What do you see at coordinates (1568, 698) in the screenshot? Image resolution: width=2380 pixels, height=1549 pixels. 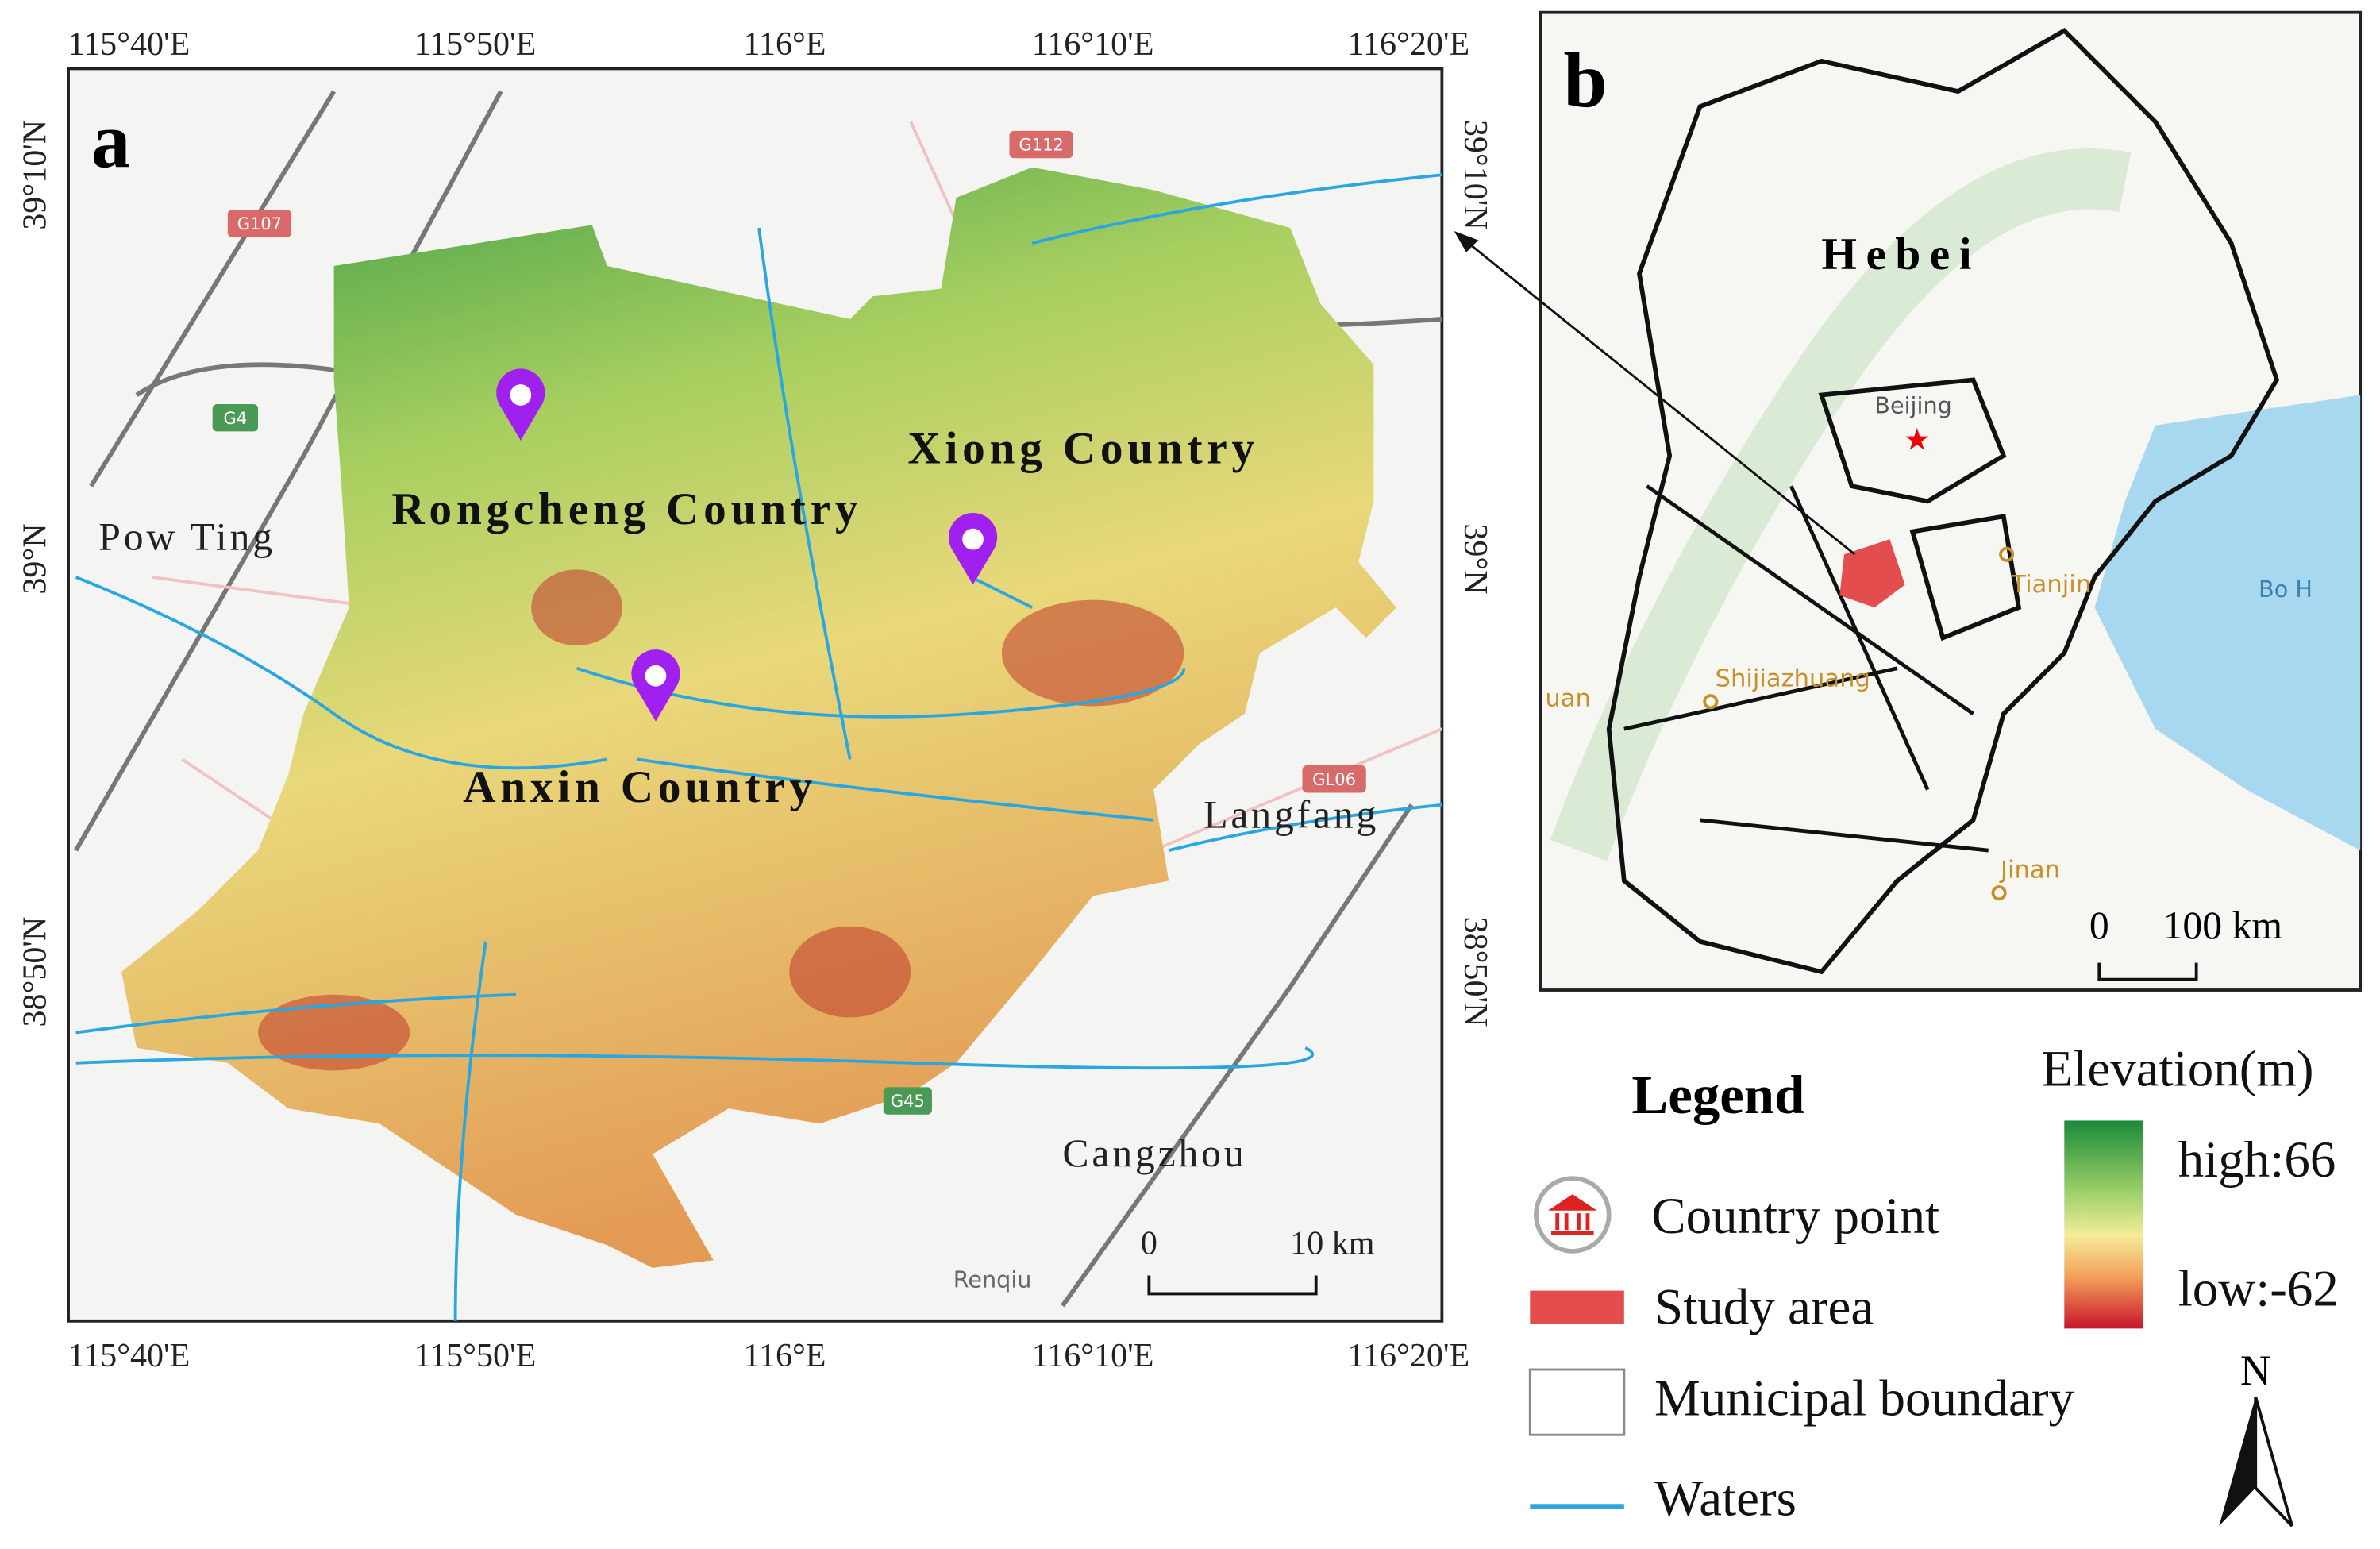 I see `city-label: uan` at bounding box center [1568, 698].